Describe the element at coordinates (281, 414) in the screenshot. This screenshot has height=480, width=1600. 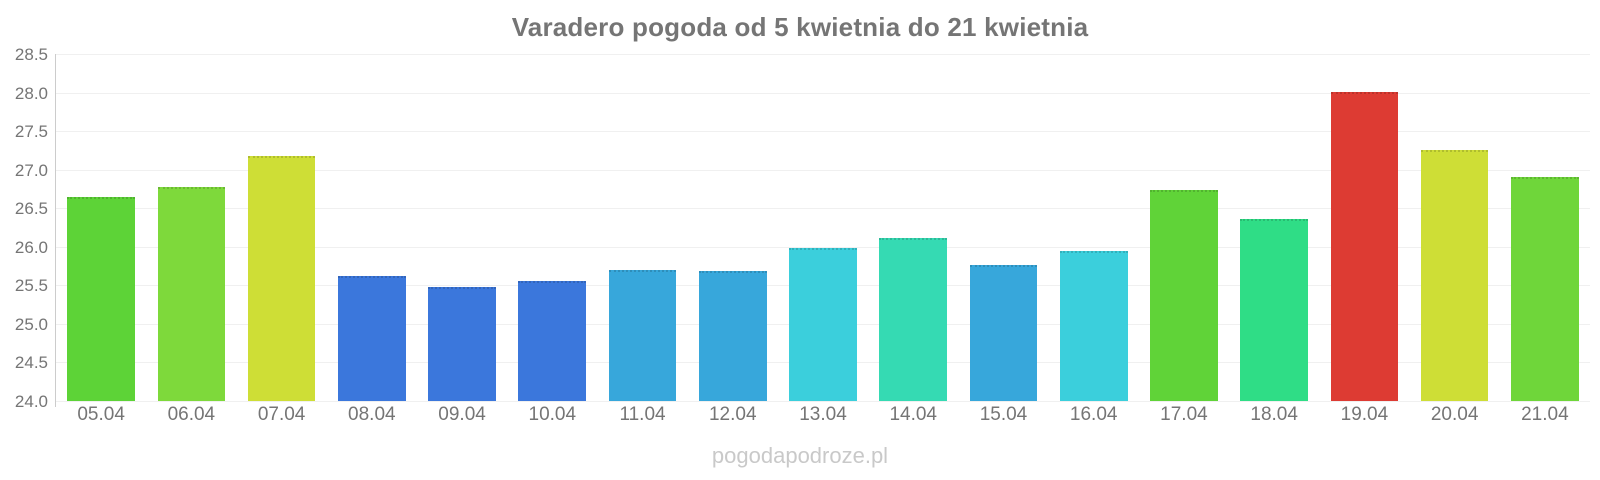
I see `x-tick-label: 07.04` at that location.